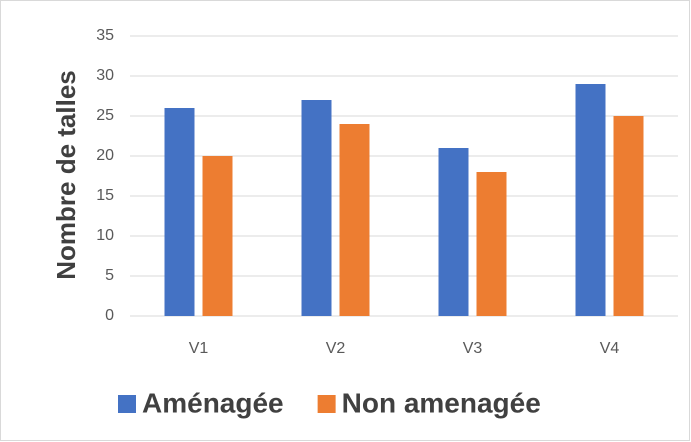 Image resolution: width=691 pixels, height=442 pixels. What do you see at coordinates (66, 175) in the screenshot?
I see `y-axis-label: Nombre de talles` at bounding box center [66, 175].